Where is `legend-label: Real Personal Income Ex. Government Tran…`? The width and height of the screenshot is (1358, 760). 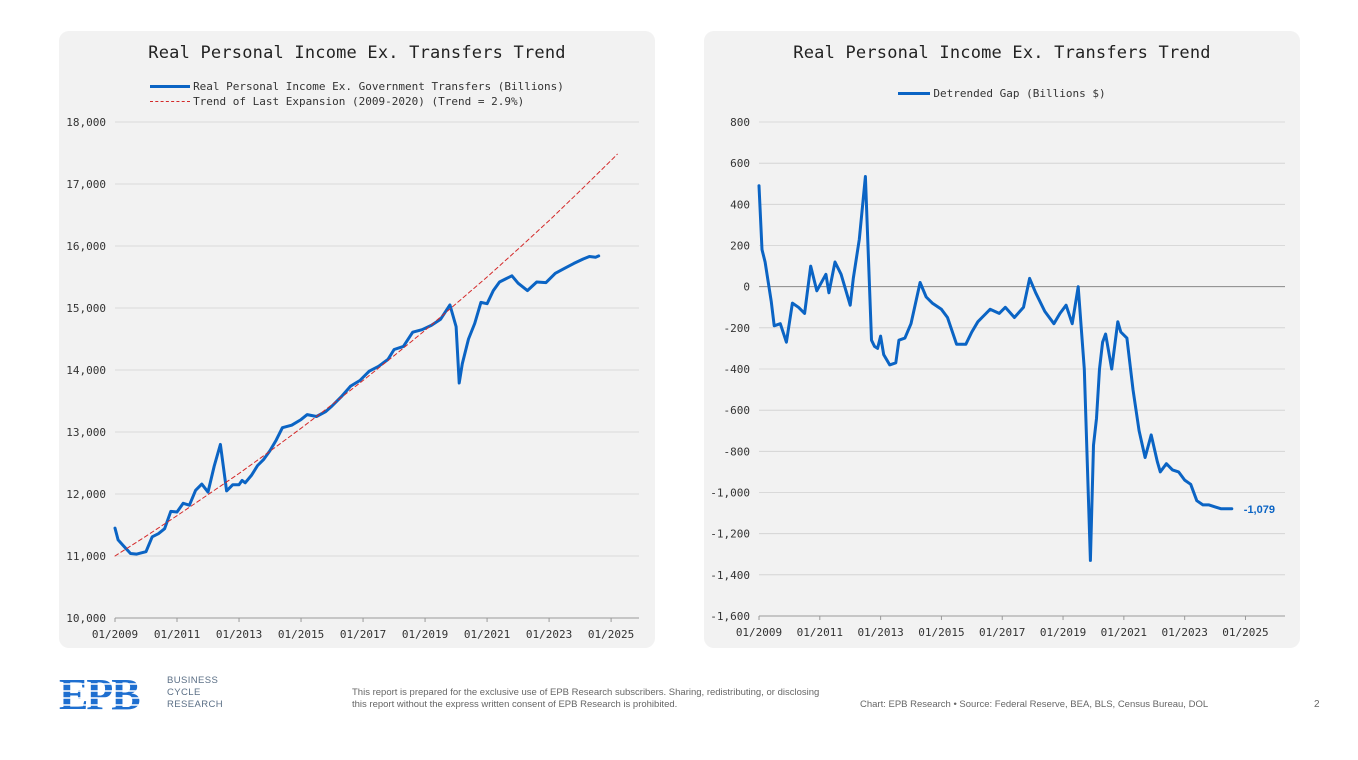 legend-label: Real Personal Income Ex. Government Tran… is located at coordinates (378, 86).